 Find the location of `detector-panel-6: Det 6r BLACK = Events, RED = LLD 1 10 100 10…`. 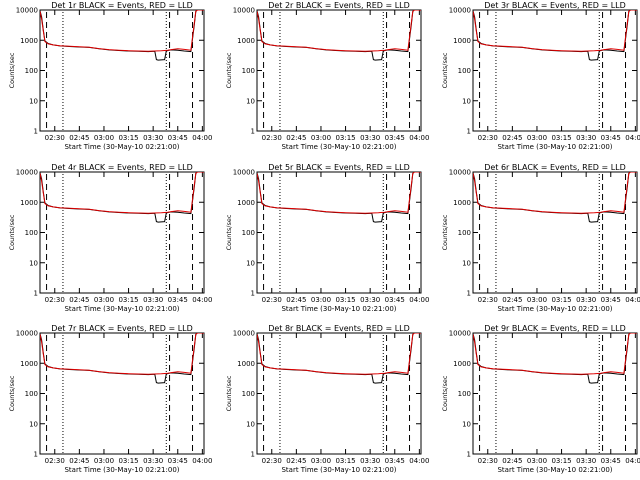

detector-panel-6: Det 6r BLACK = Events, RED = LLD 1 10 100 10… is located at coordinates (540, 238).